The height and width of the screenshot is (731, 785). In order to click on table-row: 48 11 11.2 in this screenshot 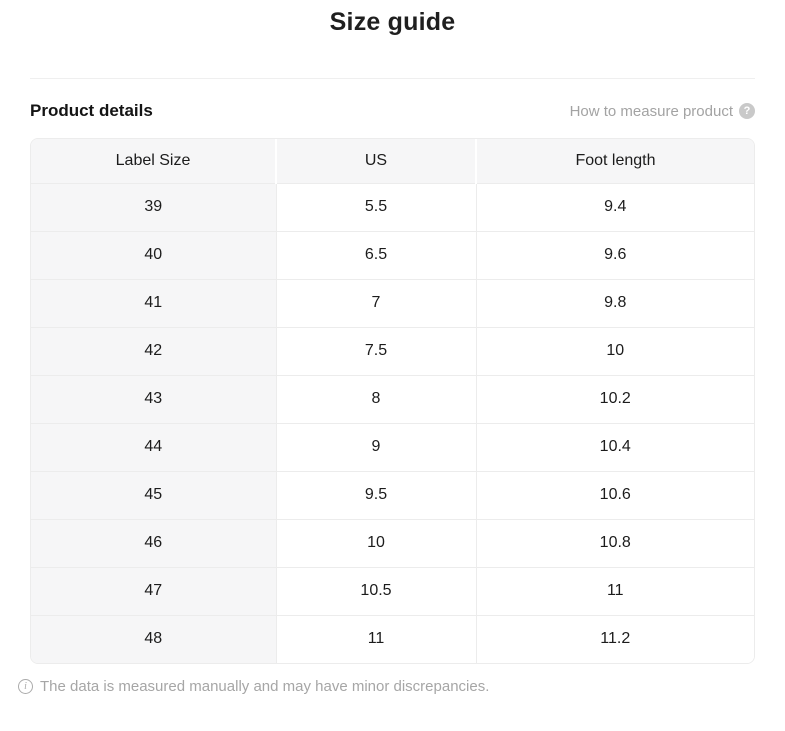, I will do `click(392, 639)`.